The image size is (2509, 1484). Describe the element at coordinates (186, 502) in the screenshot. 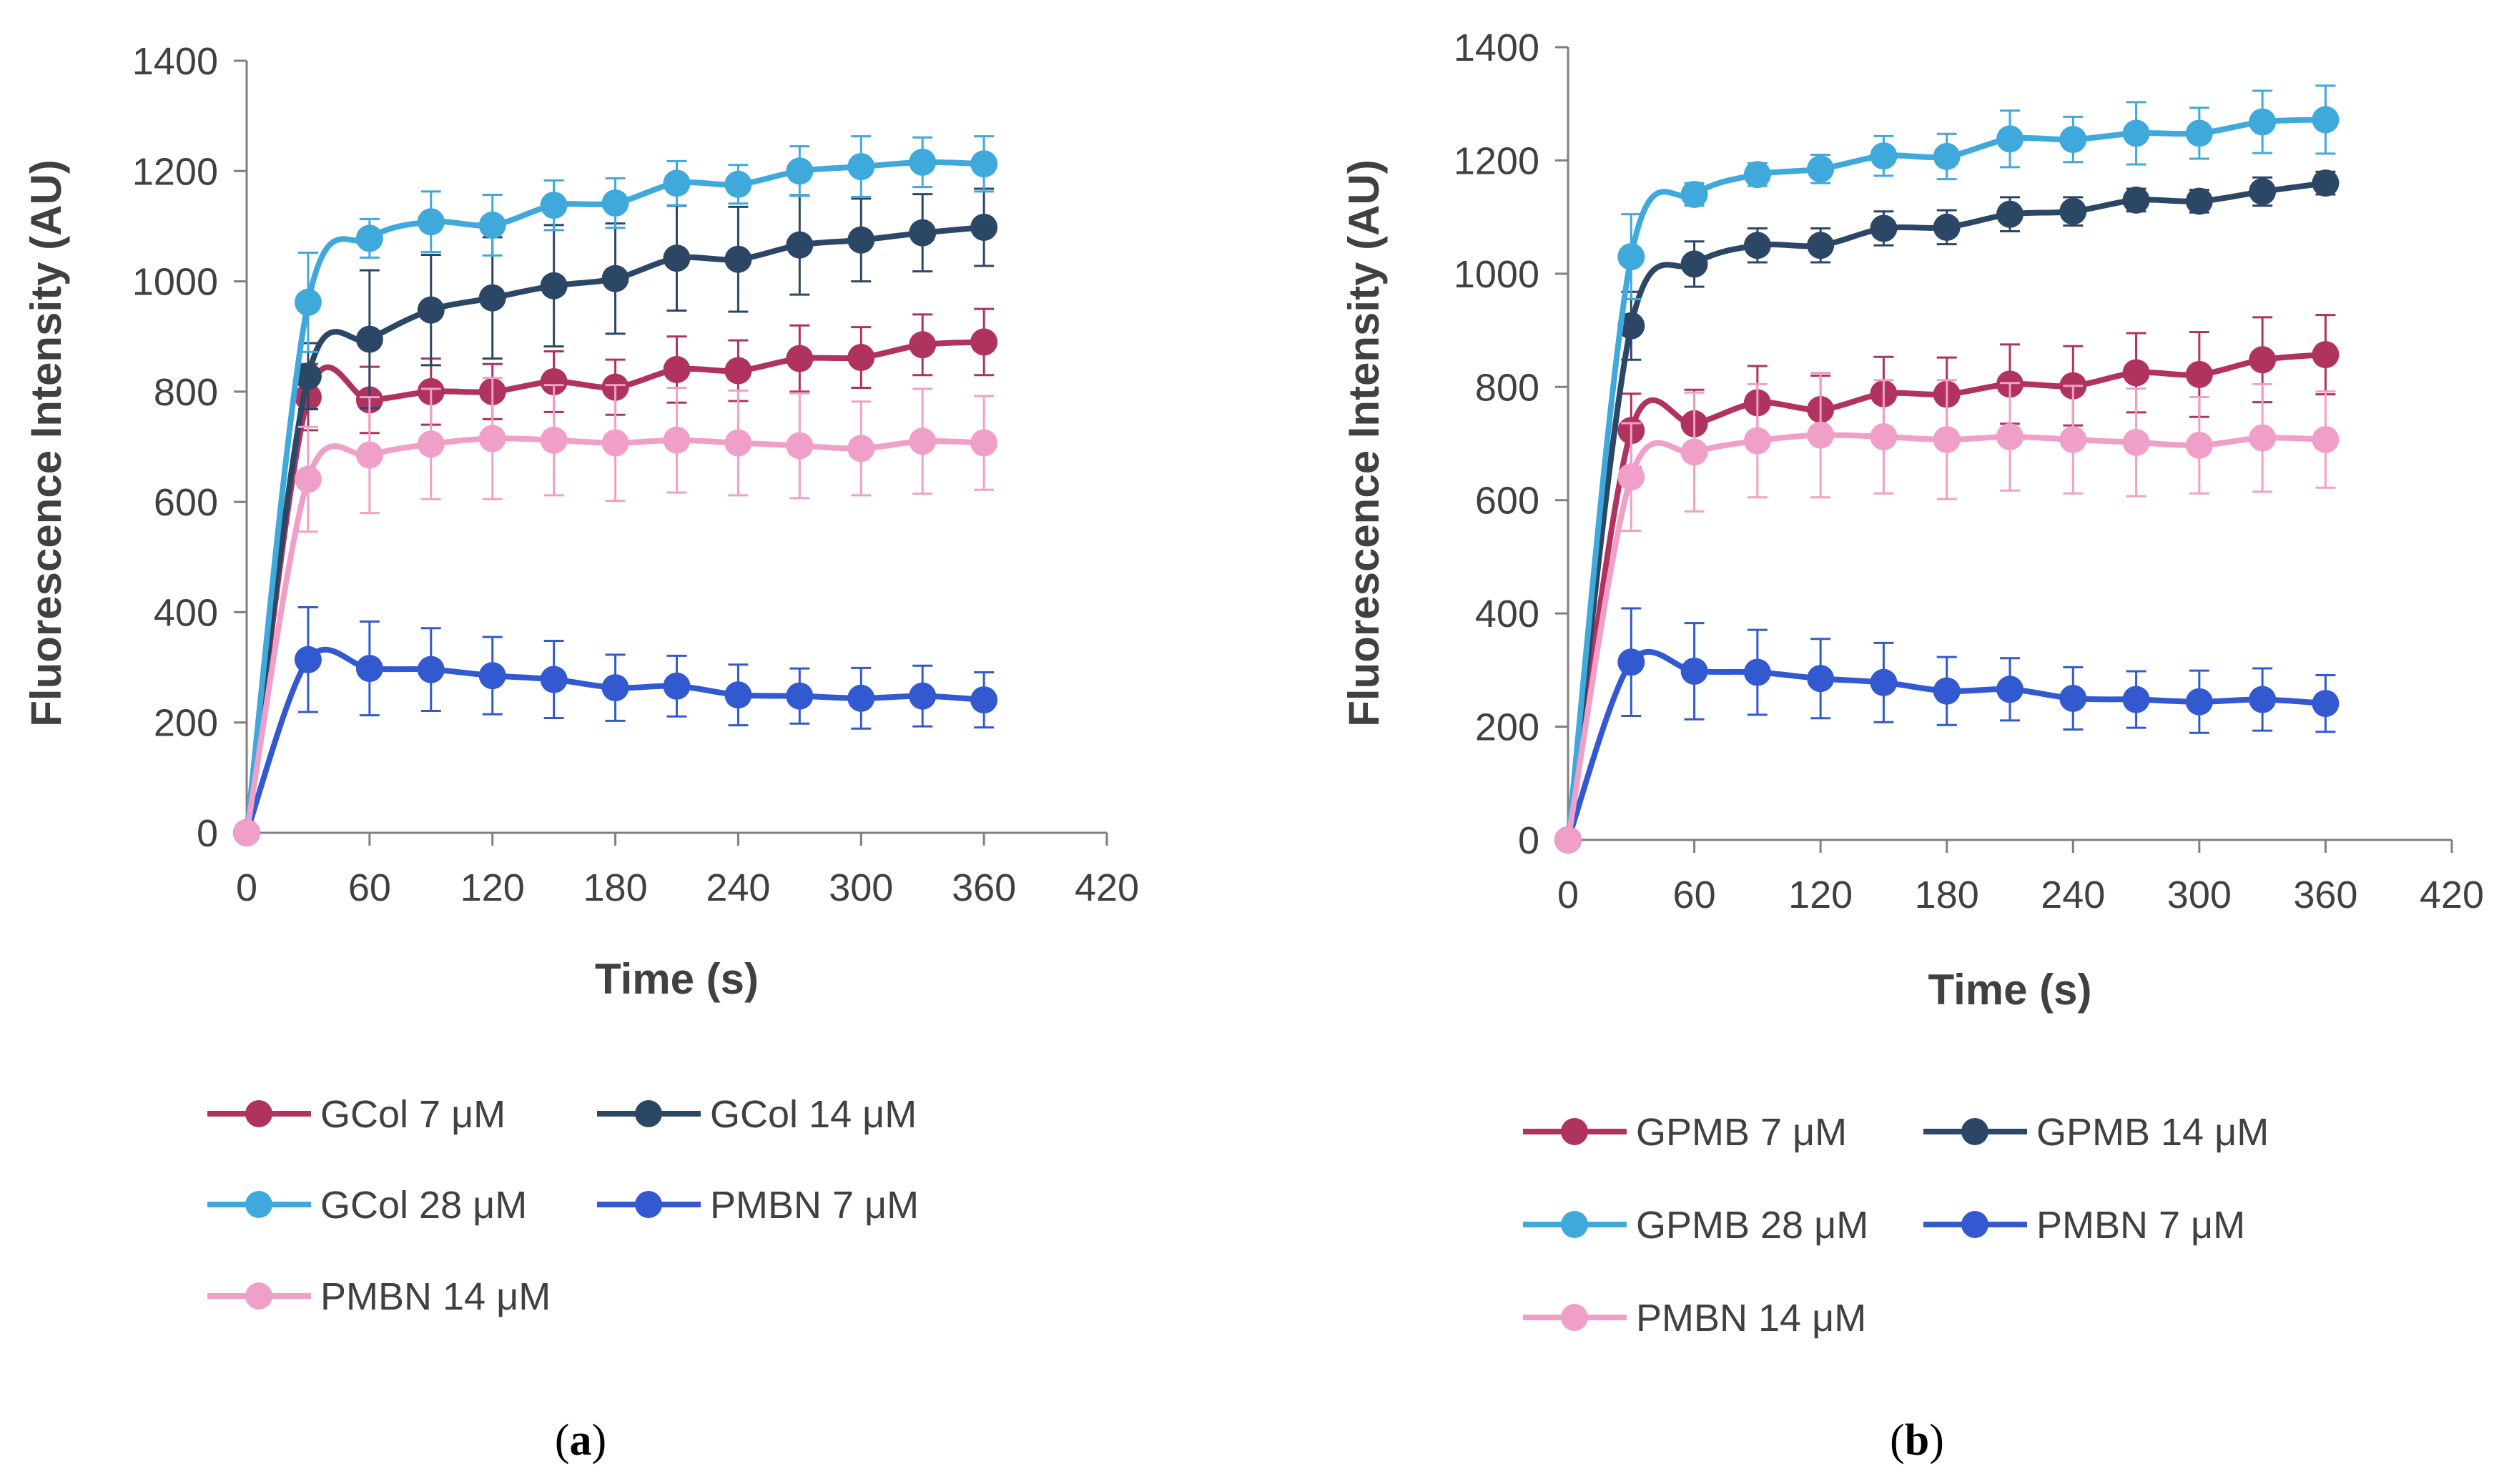

I see `y-tick-label: 600` at that location.